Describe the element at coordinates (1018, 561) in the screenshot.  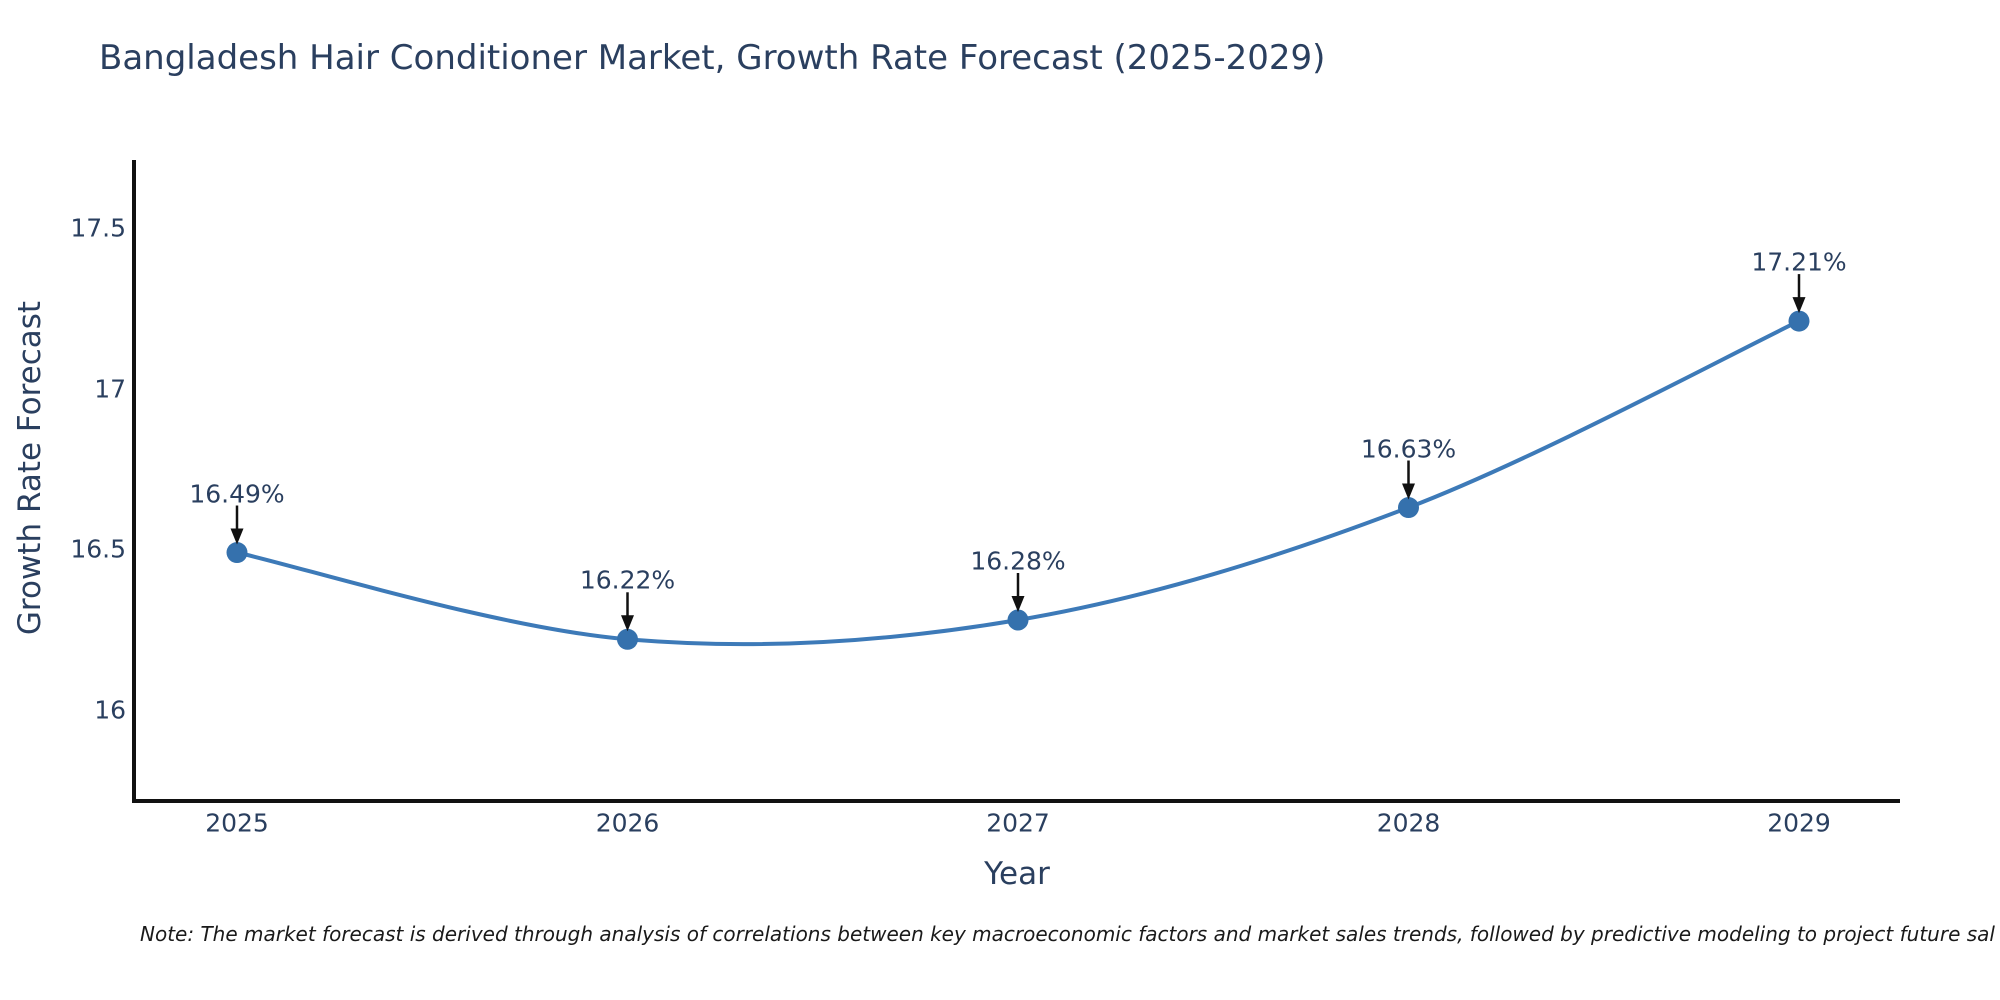
I see `point-value-label: 16.28%` at that location.